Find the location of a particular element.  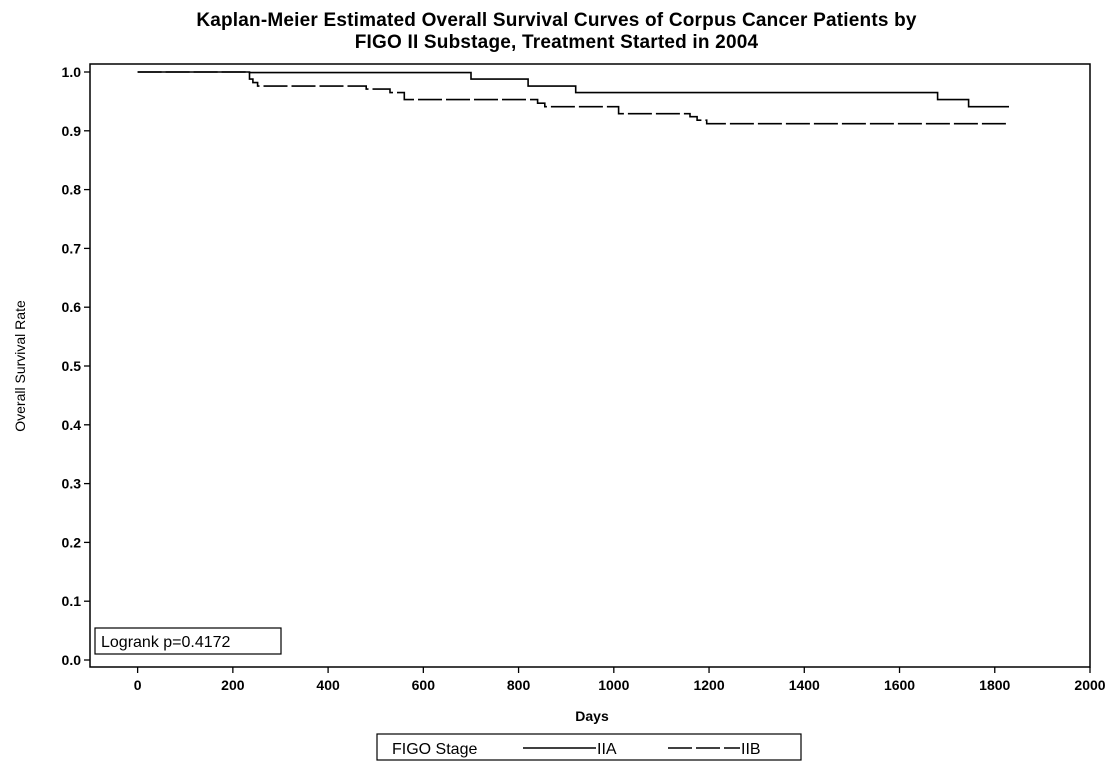

x-tick-label-5: 1000 is located at coordinates (613, 685).